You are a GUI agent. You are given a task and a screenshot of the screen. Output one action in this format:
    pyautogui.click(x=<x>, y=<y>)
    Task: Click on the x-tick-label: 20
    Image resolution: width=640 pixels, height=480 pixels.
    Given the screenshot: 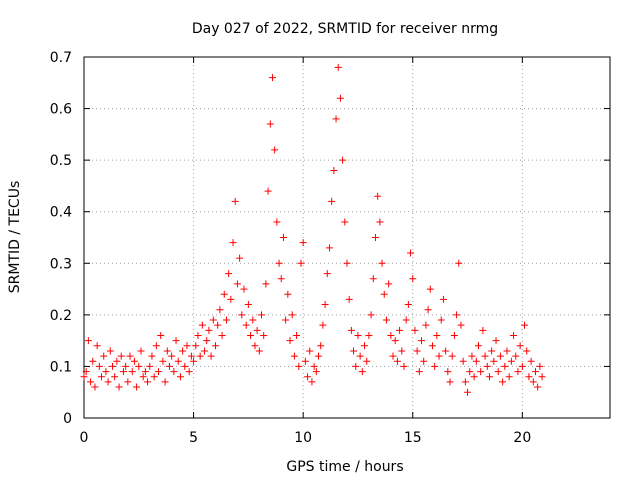 What is the action you would take?
    pyautogui.click(x=522, y=438)
    